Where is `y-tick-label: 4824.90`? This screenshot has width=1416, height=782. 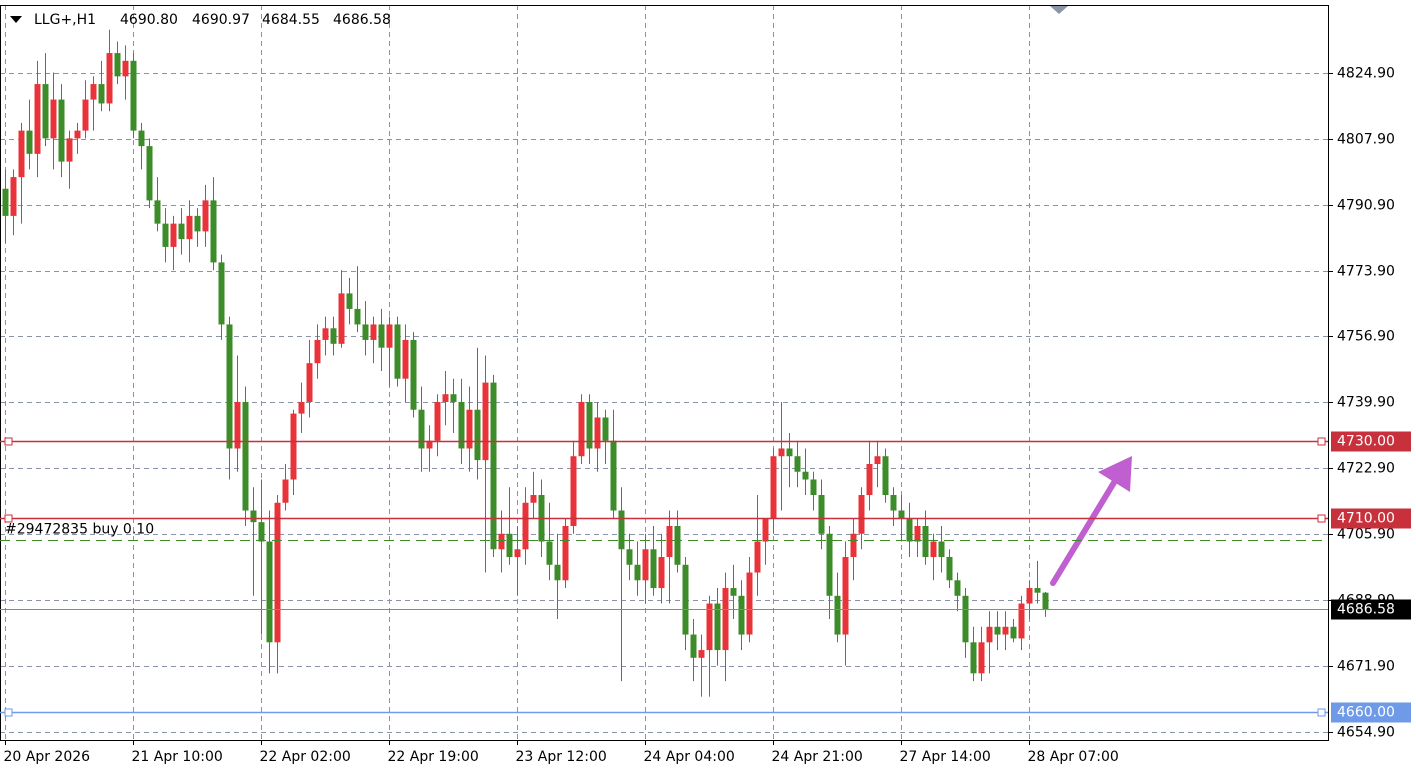
y-tick-label: 4824.90 is located at coordinates (1366, 74).